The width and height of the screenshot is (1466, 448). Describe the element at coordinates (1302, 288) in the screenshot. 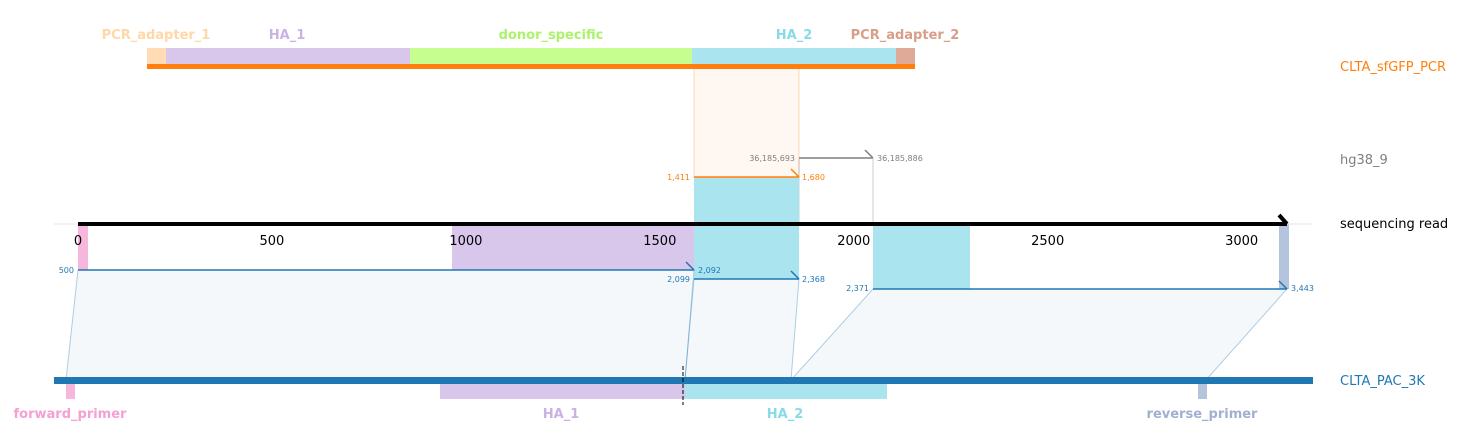

I see `bottom-read-end-3: 3,443` at that location.